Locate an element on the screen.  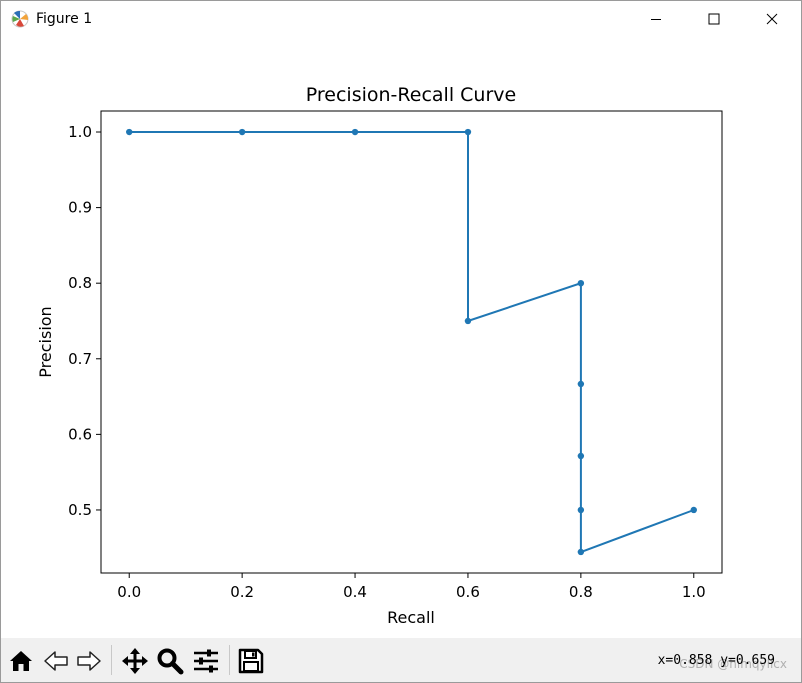
x-tick-label: 0.2 is located at coordinates (242, 592).